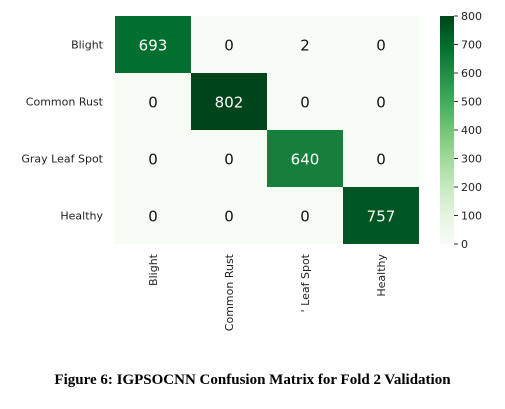 This screenshot has height=409, width=505. I want to click on cell-value-label: 640, so click(305, 160).